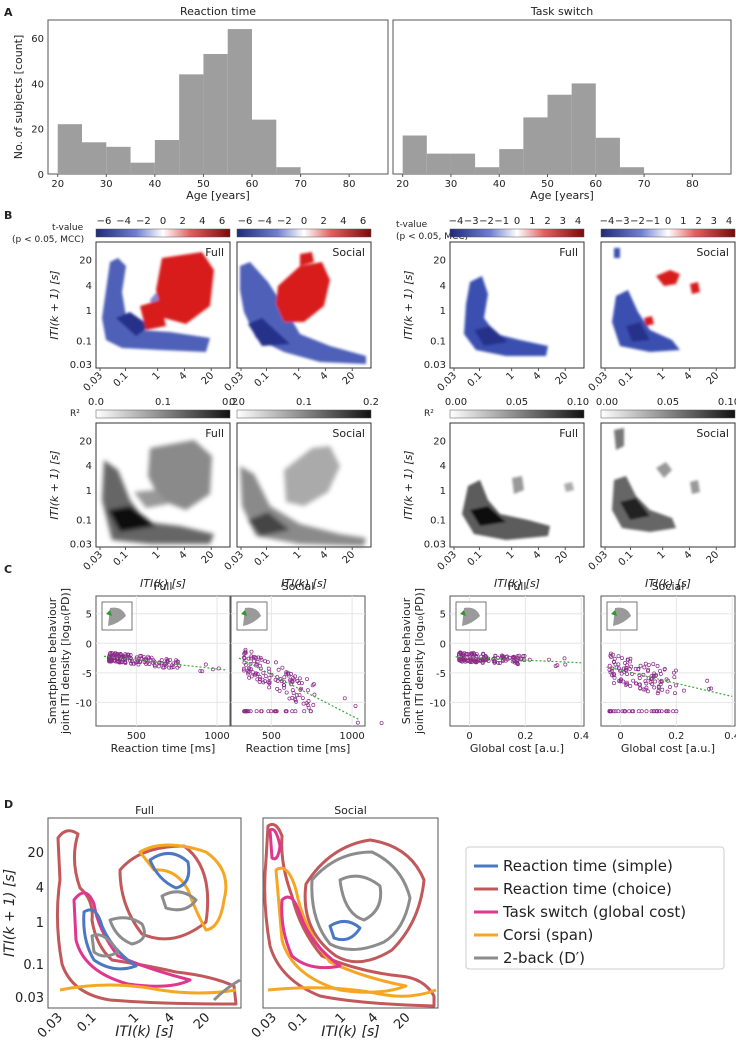 The image size is (736, 1041). What do you see at coordinates (298, 661) in the screenshot?
I see `plot-frame` at bounding box center [298, 661].